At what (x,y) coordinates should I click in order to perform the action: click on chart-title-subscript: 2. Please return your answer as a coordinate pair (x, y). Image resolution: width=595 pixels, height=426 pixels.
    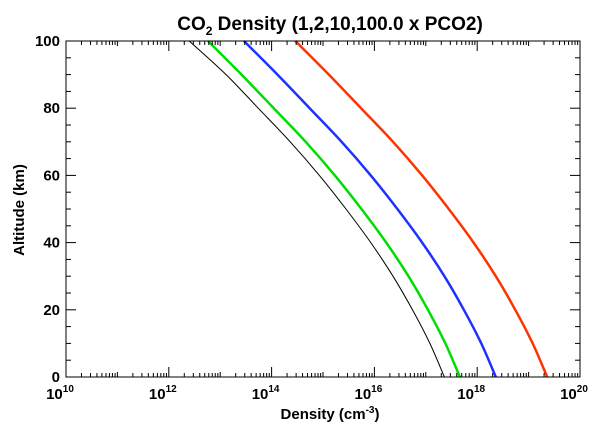
    Looking at the image, I should click on (209, 31).